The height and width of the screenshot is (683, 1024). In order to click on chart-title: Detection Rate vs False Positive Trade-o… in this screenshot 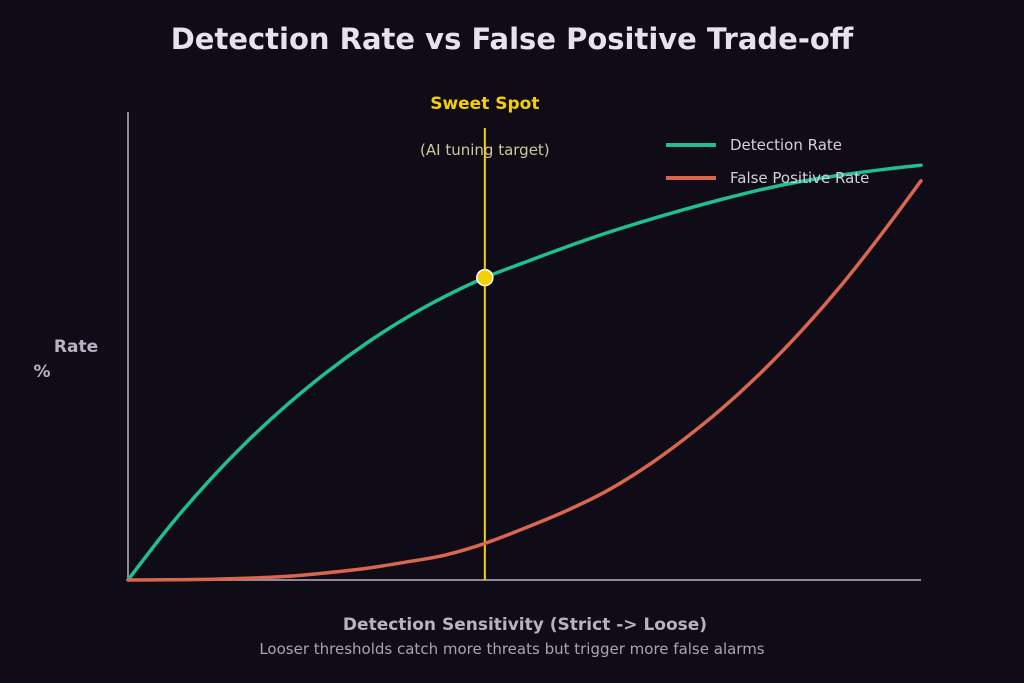, I will do `click(512, 39)`.